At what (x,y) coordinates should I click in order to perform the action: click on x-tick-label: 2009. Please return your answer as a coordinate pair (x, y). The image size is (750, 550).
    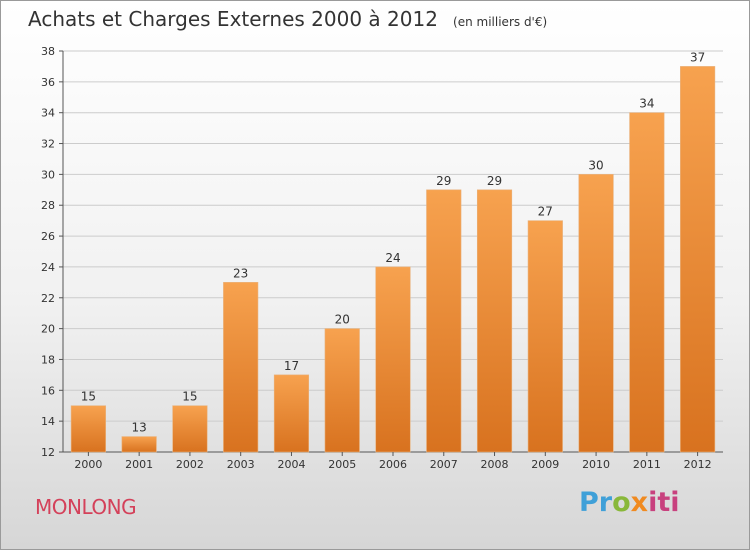
    Looking at the image, I should click on (545, 464).